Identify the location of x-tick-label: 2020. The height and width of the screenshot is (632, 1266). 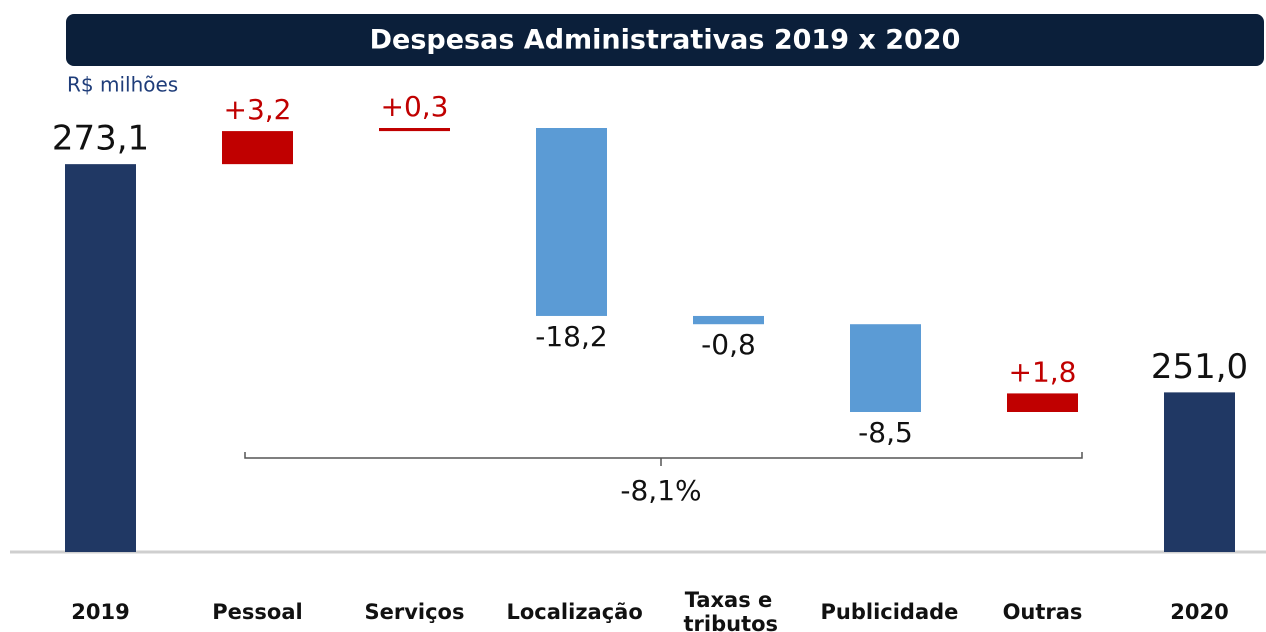
(1199, 612).